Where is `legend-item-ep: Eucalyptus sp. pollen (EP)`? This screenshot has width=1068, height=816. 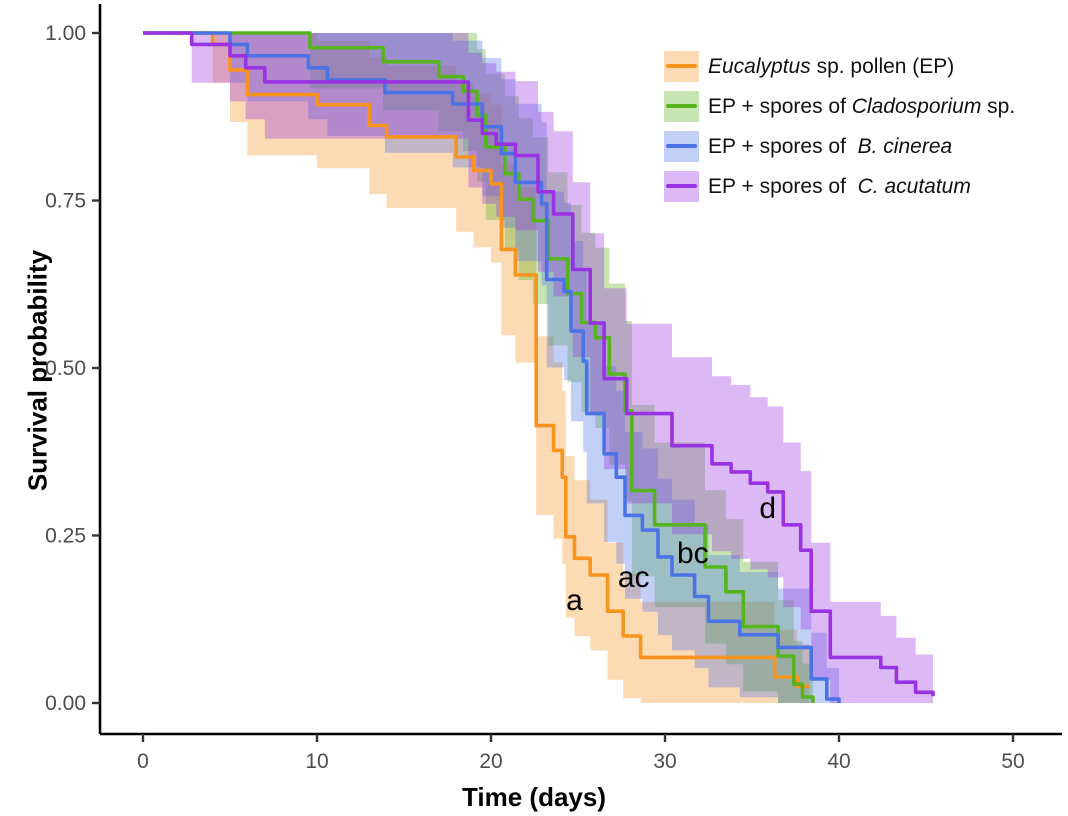 legend-item-ep: Eucalyptus sp. pollen (EP) is located at coordinates (839, 66).